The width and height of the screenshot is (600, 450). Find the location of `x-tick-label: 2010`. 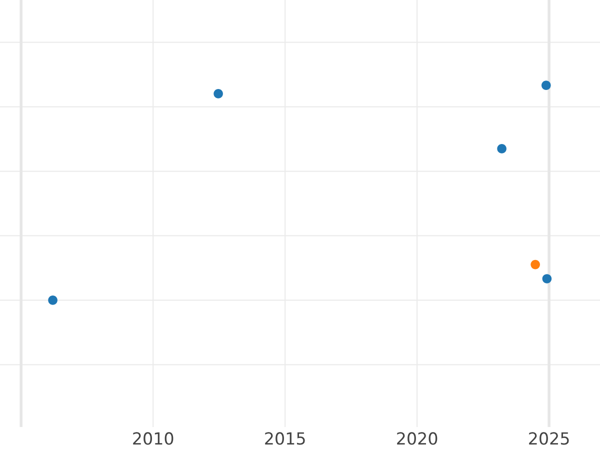

x-tick-label: 2010 is located at coordinates (153, 438).